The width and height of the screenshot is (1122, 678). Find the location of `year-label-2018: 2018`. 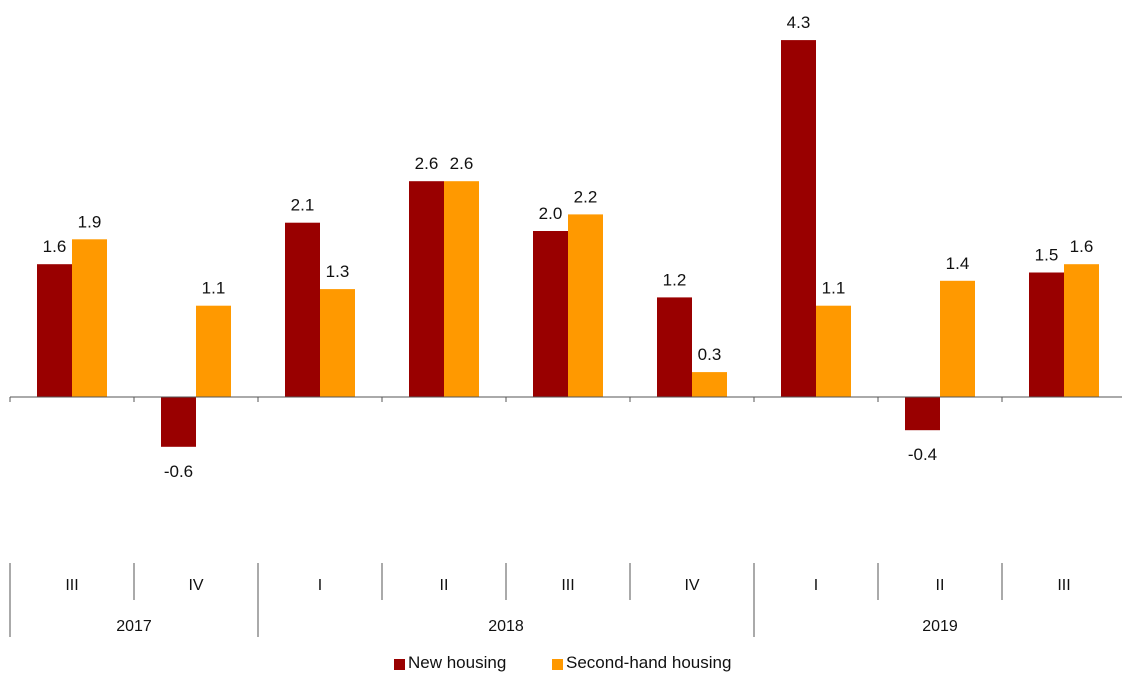

year-label-2018: 2018 is located at coordinates (506, 626).